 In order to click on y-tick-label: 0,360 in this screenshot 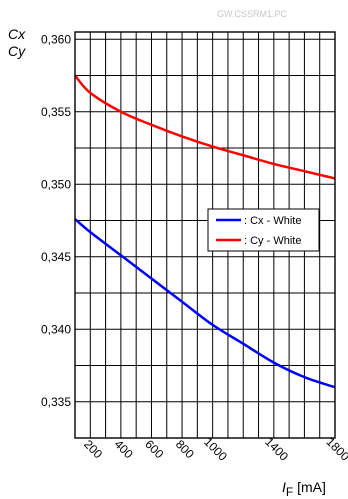, I will do `click(56, 39)`.